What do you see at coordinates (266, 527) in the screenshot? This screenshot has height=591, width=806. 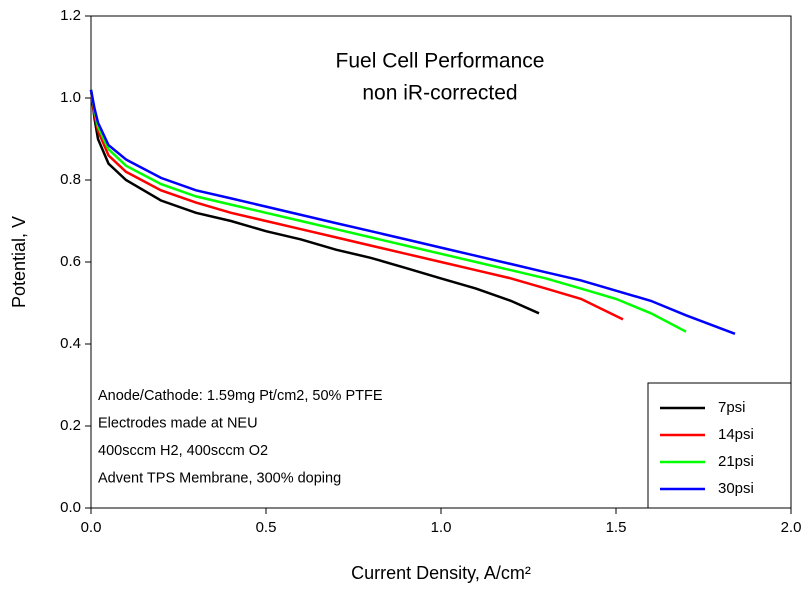 I see `x-tick-label: 0.5` at bounding box center [266, 527].